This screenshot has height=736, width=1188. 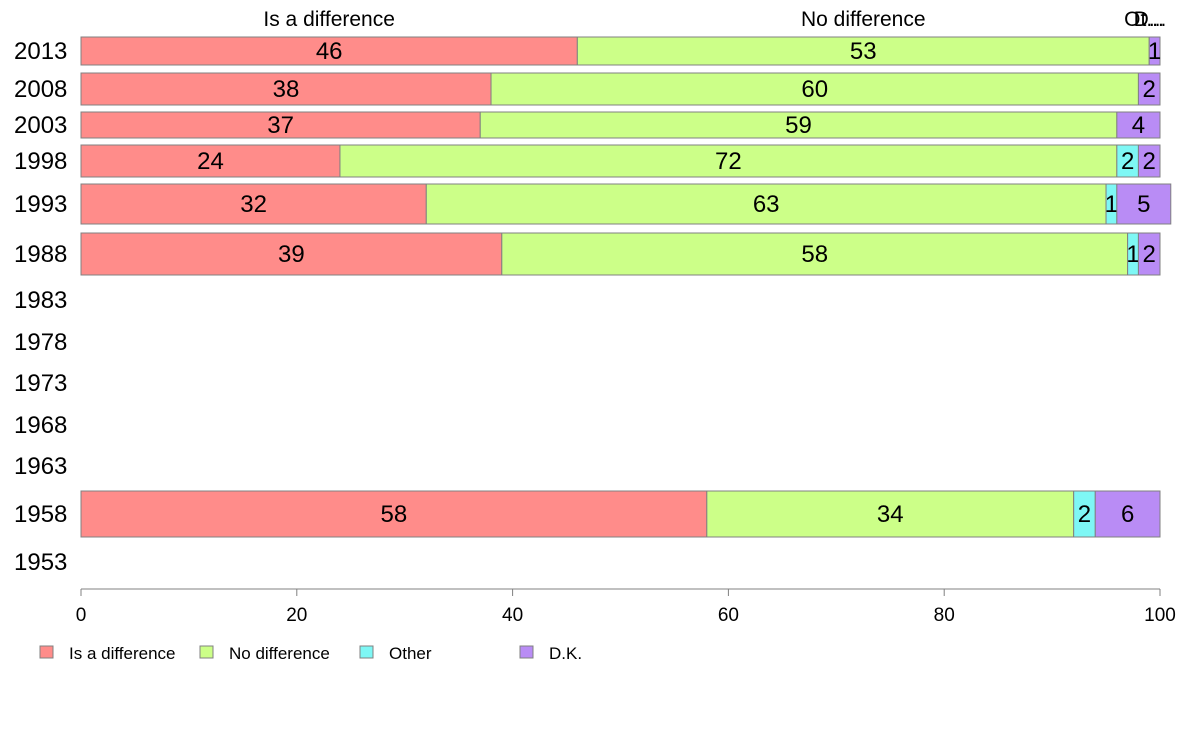 I want to click on bar-value-label: 63, so click(x=766, y=204).